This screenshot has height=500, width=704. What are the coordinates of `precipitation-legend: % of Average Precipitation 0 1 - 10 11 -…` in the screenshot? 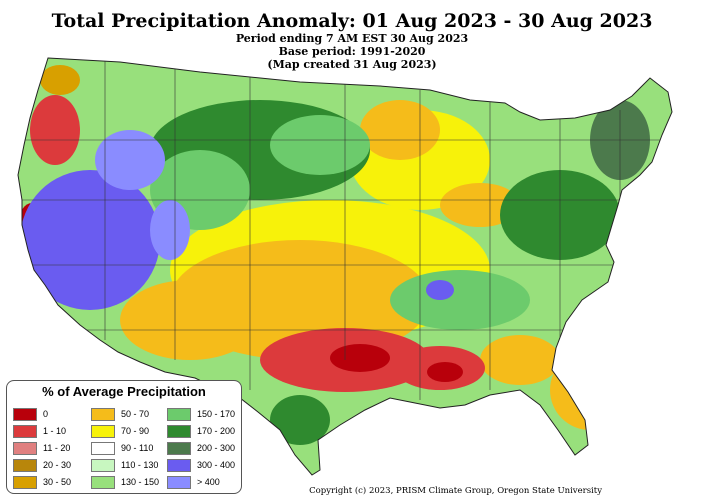 It's located at (124, 437).